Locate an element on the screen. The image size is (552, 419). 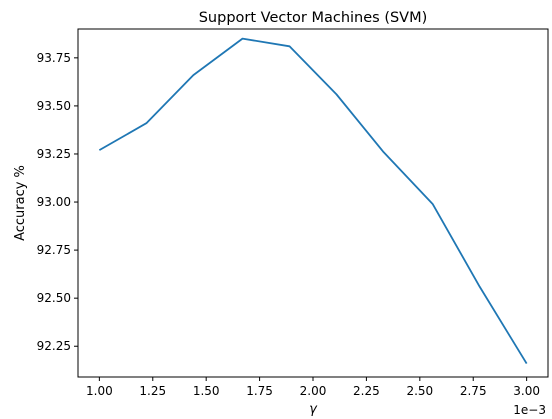
x-axis: 1.00 1.25 1.50 1.75 2.00 2.25 2.50 2.75 3.00 is located at coordinates (313, 387).